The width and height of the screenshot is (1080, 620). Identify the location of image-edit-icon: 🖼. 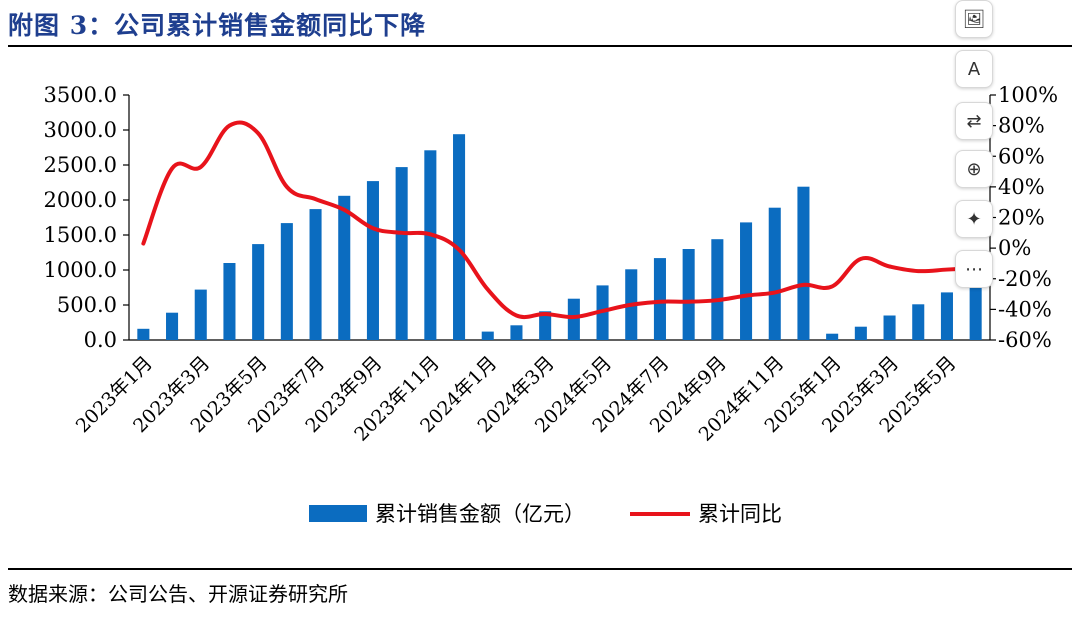
(974, 19).